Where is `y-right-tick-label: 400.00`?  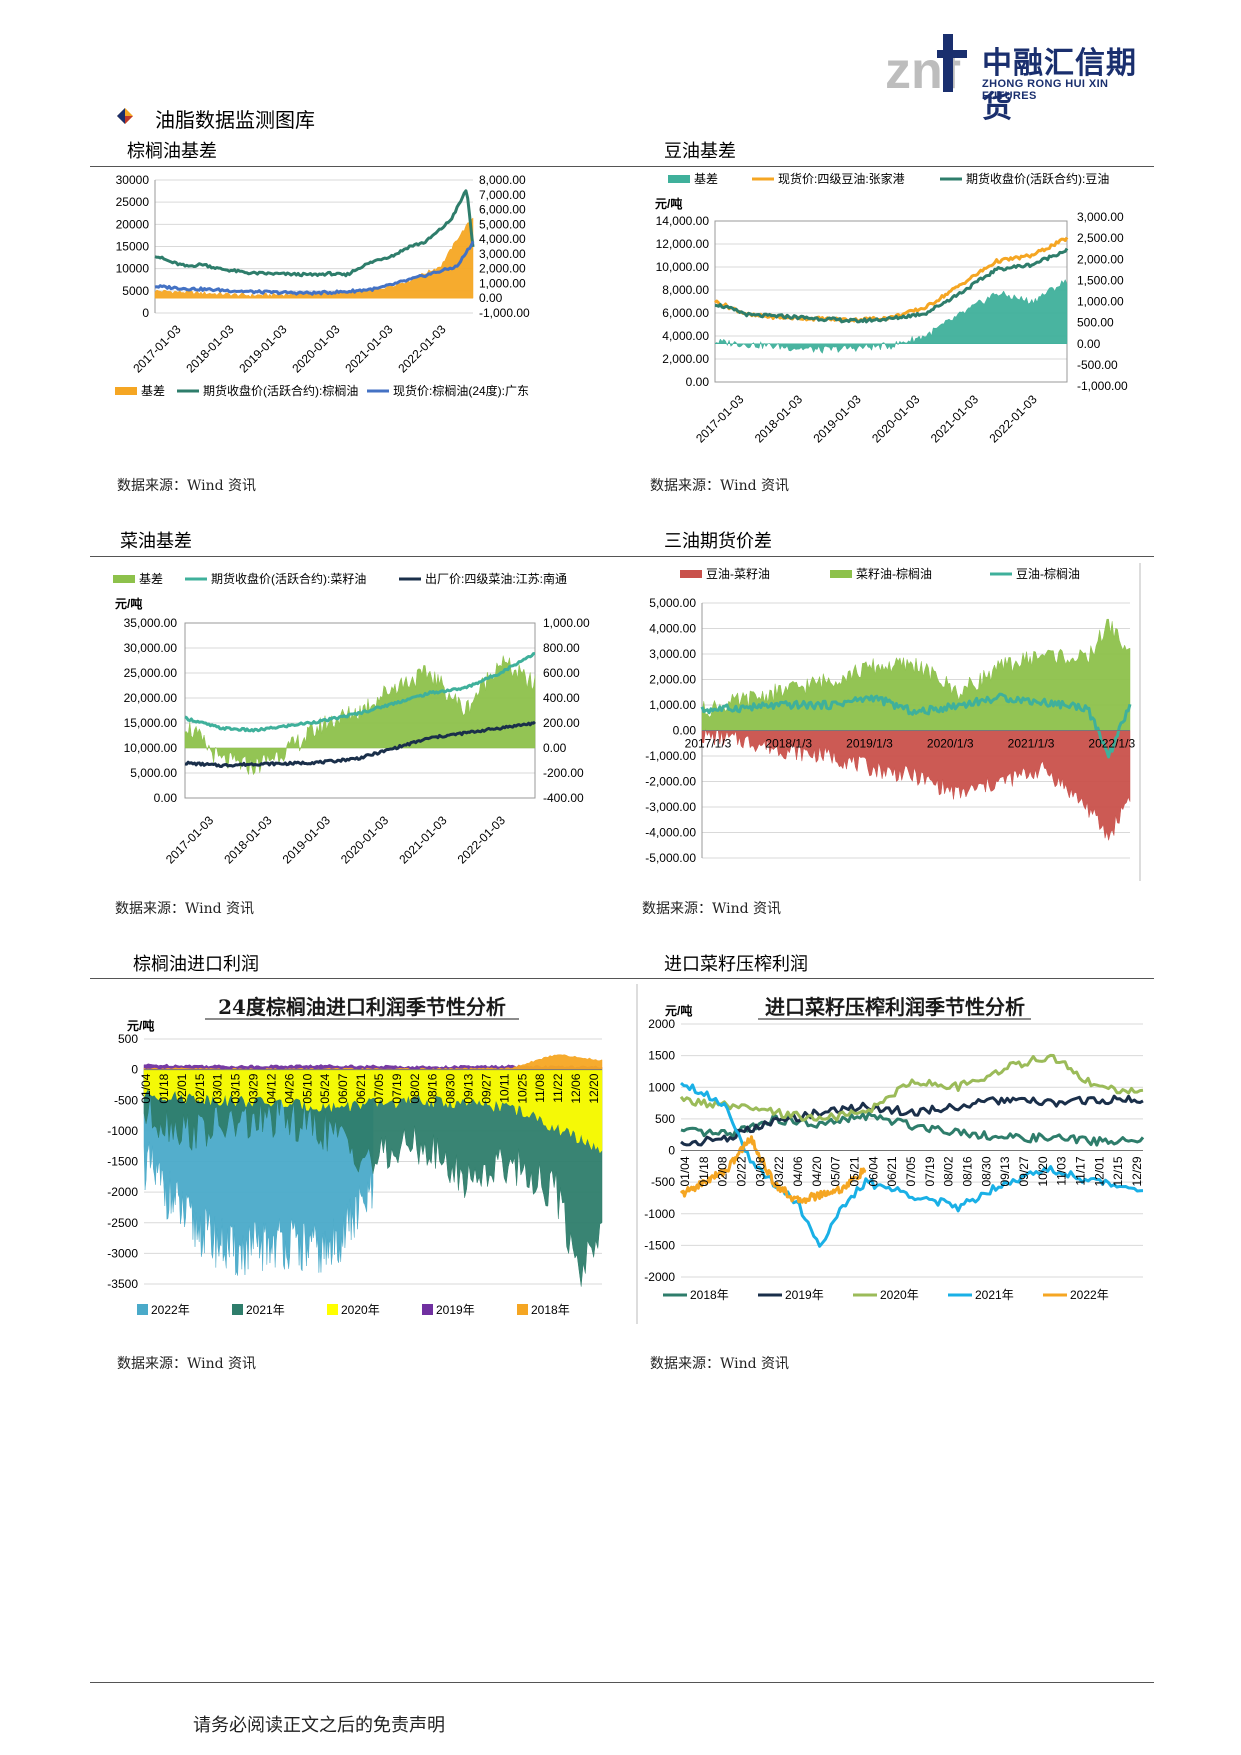
y-right-tick-label: 400.00 is located at coordinates (561, 698).